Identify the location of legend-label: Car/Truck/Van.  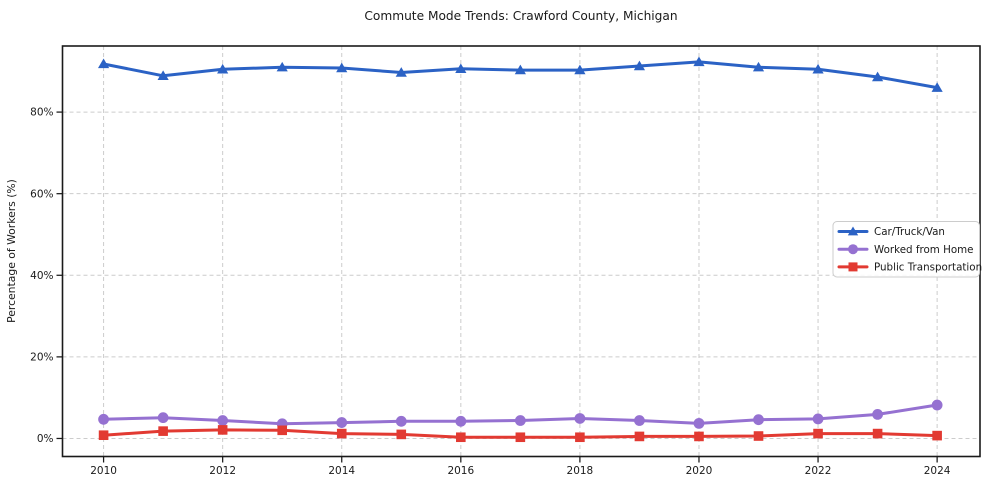
(909, 232).